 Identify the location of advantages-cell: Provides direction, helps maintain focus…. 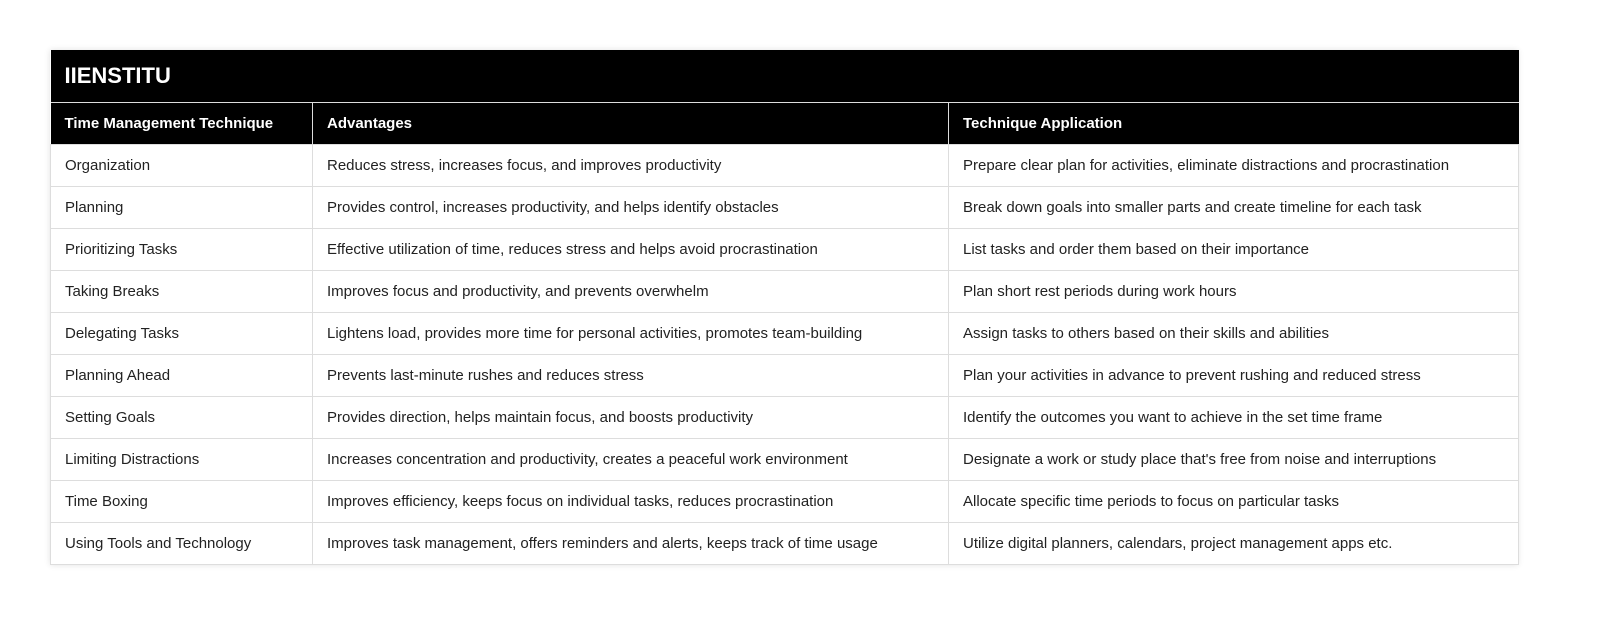
(630, 417).